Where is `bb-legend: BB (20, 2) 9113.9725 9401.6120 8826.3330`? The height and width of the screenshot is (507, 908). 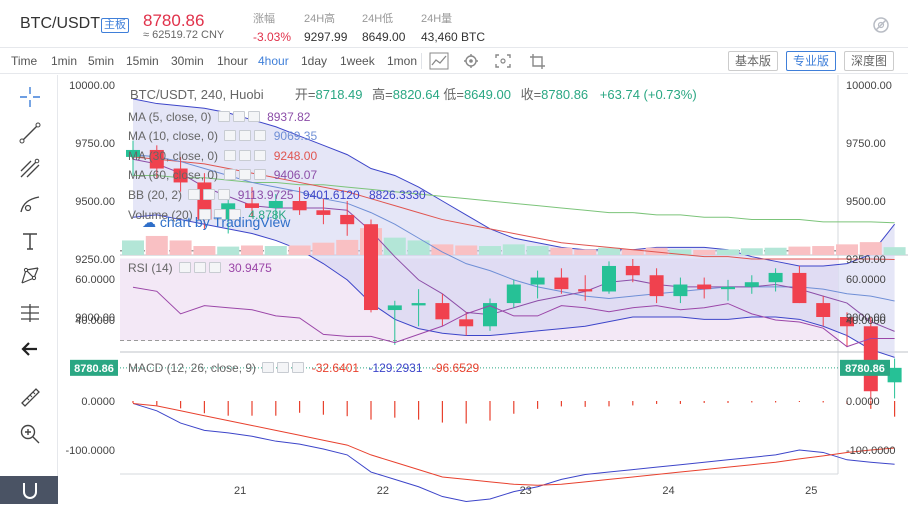
bb-legend: BB (20, 2) 9113.9725 9401.6120 8826.3330 is located at coordinates (277, 195).